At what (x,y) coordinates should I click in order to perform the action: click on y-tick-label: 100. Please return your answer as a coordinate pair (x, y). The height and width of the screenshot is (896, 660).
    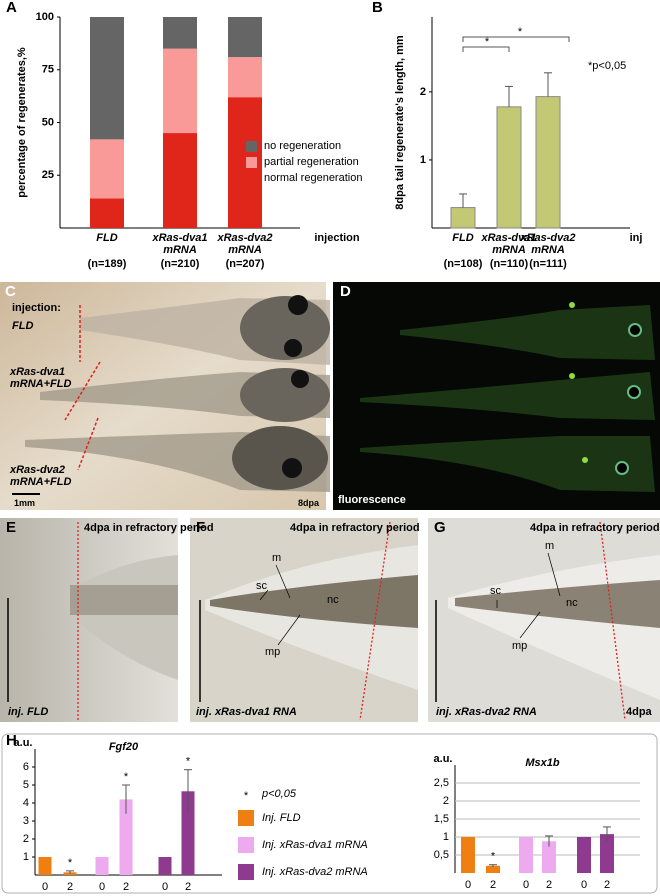
    Looking at the image, I should click on (45, 17).